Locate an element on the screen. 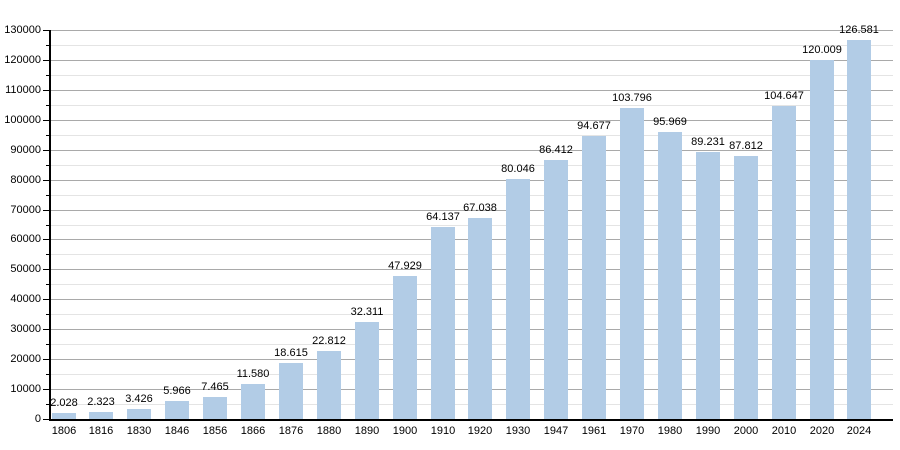  y-axis-tick-label: 80000 is located at coordinates (25, 180).